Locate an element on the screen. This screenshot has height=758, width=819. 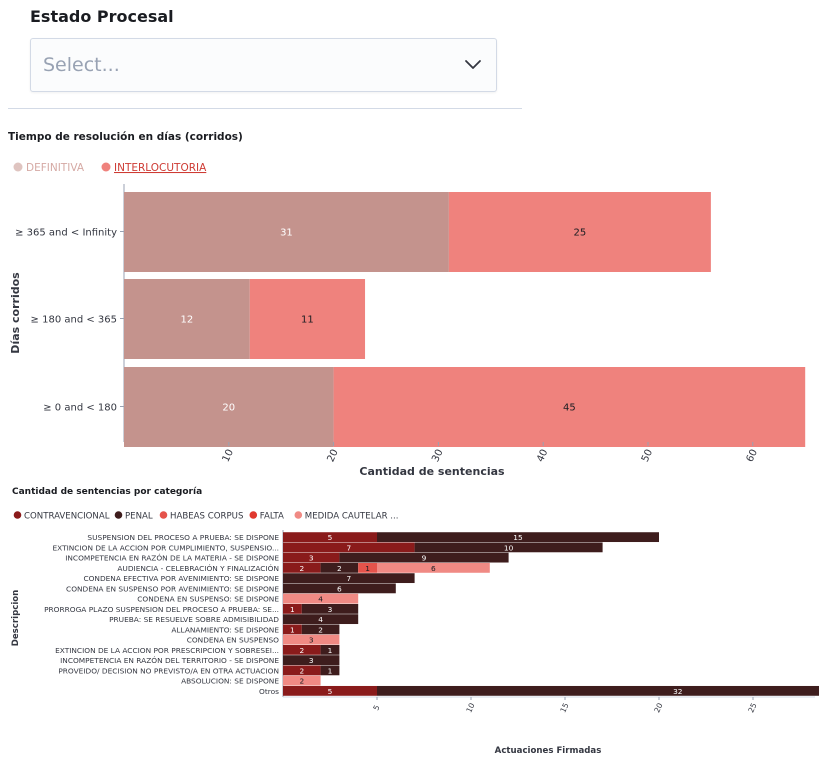
section-divider is located at coordinates (265, 108).